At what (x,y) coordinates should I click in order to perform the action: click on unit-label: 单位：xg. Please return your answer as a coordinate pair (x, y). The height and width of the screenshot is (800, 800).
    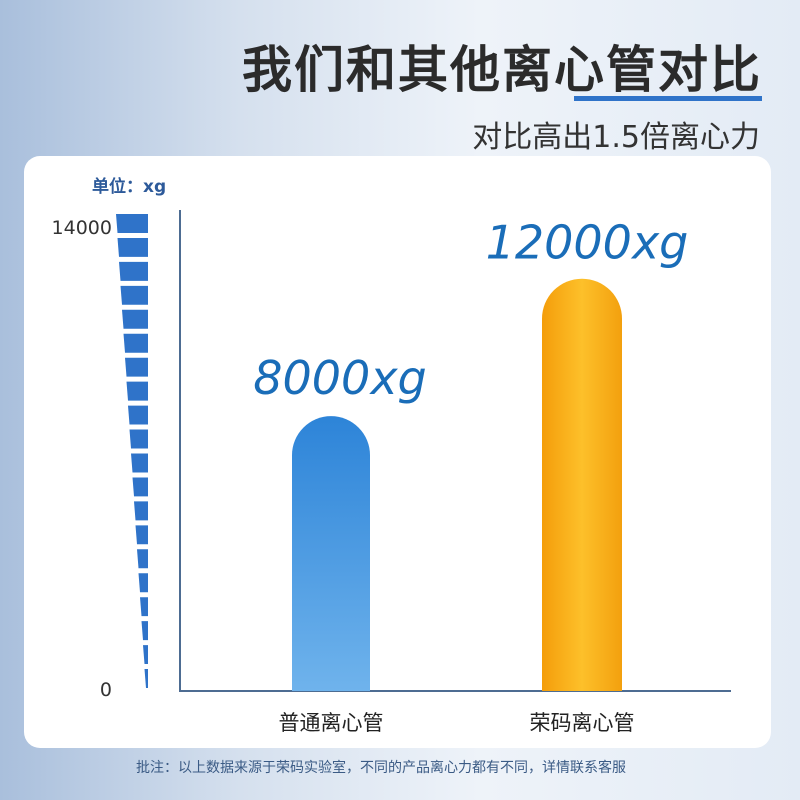
    Looking at the image, I should click on (129, 187).